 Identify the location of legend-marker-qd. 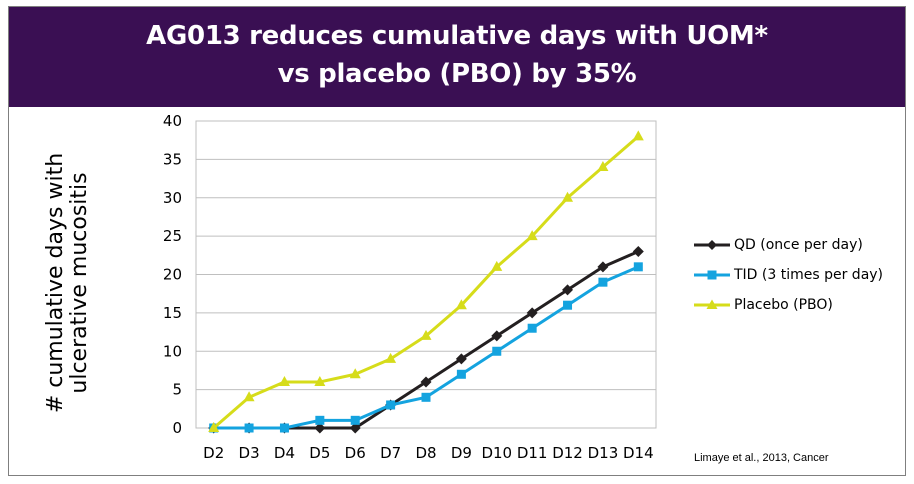
(712, 245).